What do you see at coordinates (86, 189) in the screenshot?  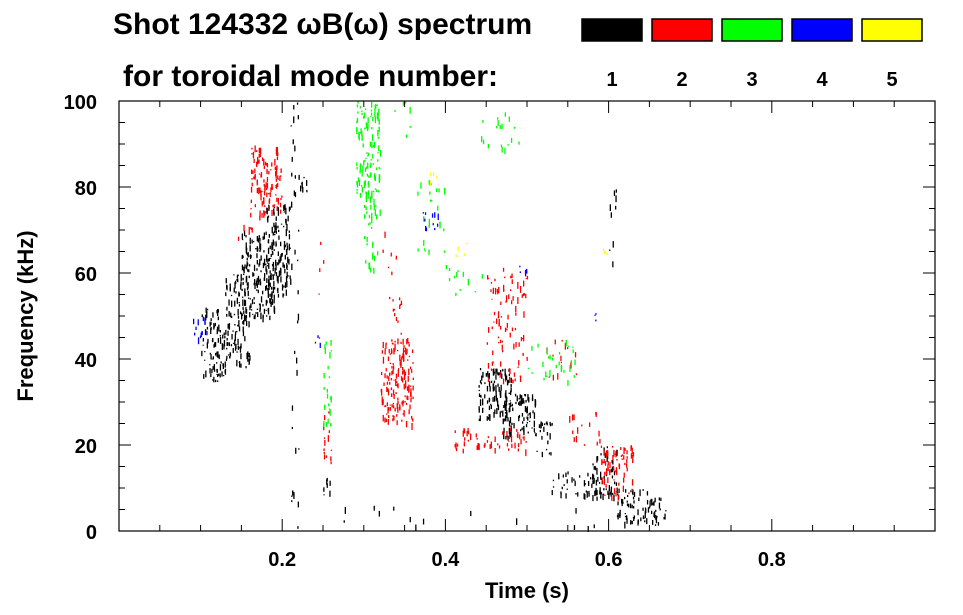 I see `y-tick-label: 80` at bounding box center [86, 189].